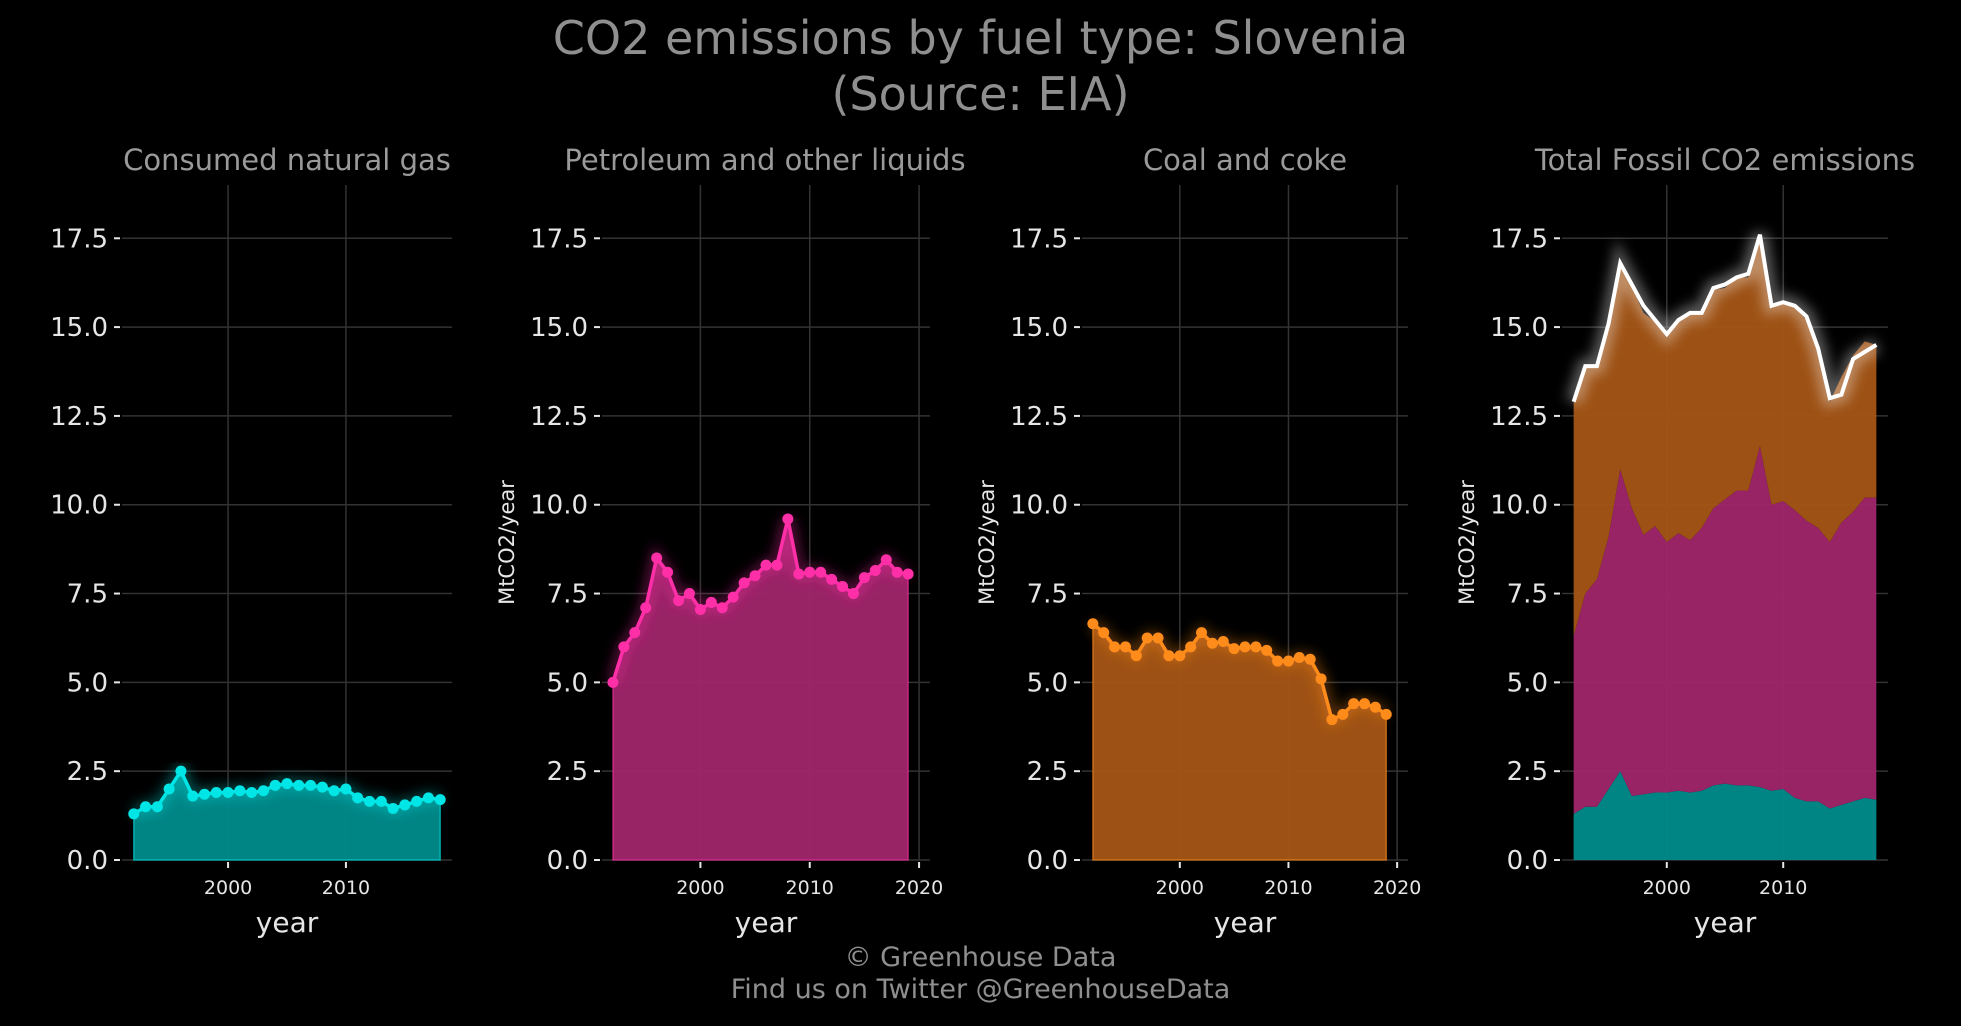 This screenshot has height=1026, width=1961. I want to click on y-tick-label: 15.0, so click(1519, 328).